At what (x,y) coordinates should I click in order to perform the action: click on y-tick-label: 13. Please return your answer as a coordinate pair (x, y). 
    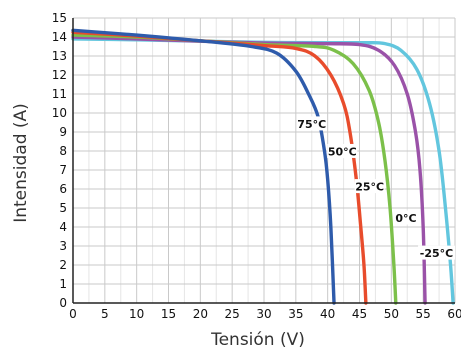
    Looking at the image, I should click on (59, 56).